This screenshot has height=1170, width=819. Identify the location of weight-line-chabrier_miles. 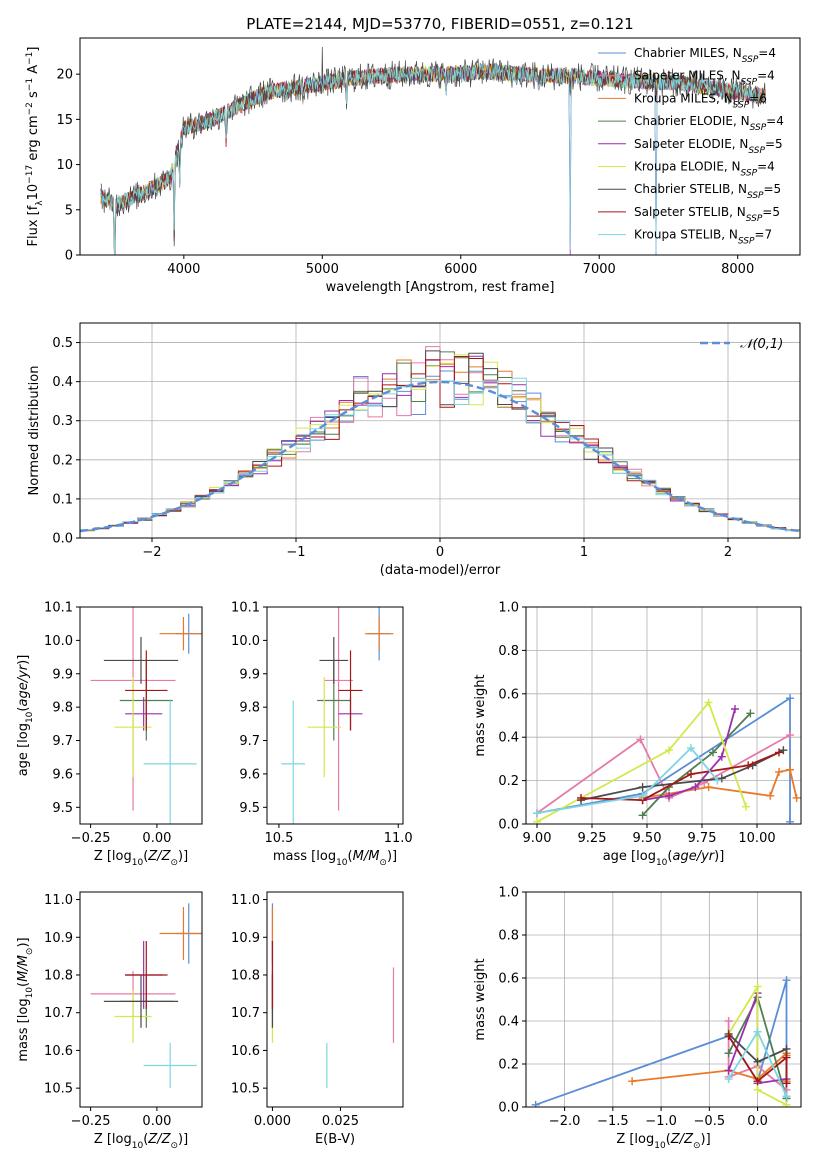
(663, 759).